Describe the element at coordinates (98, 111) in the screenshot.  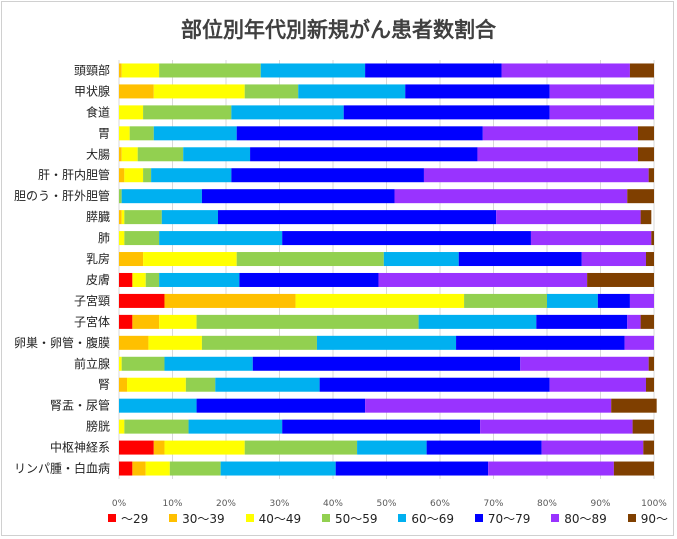
I see `category-label: 食道` at that location.